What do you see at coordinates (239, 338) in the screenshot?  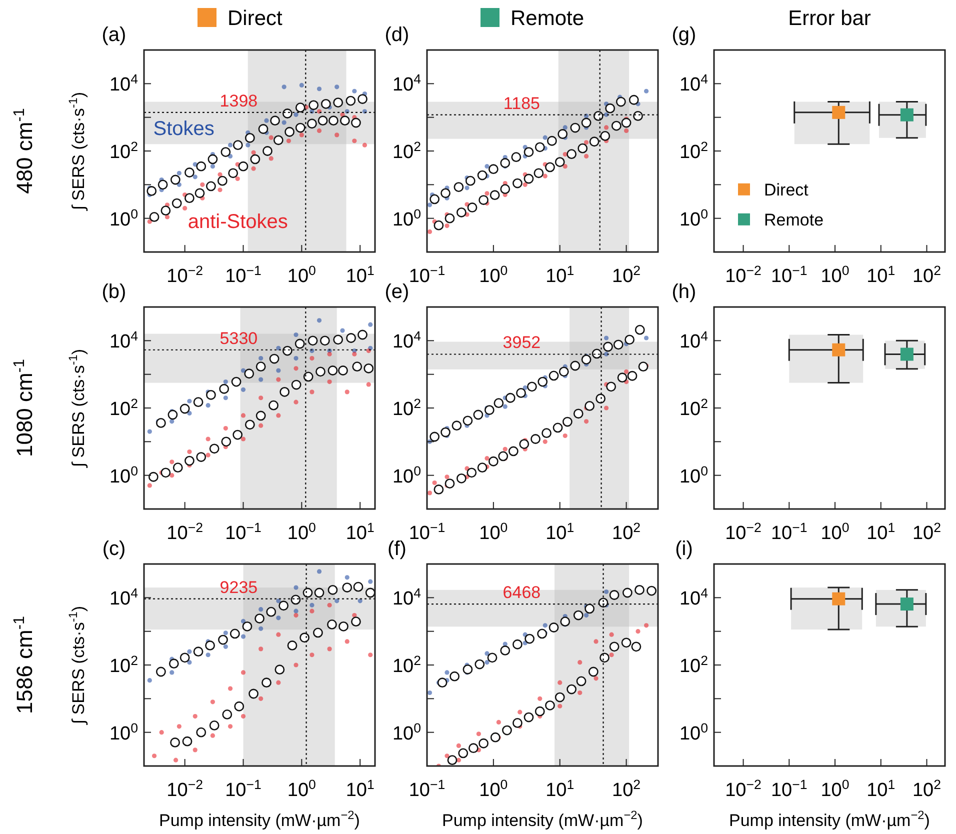 I see `ref-line-label: 5330` at bounding box center [239, 338].